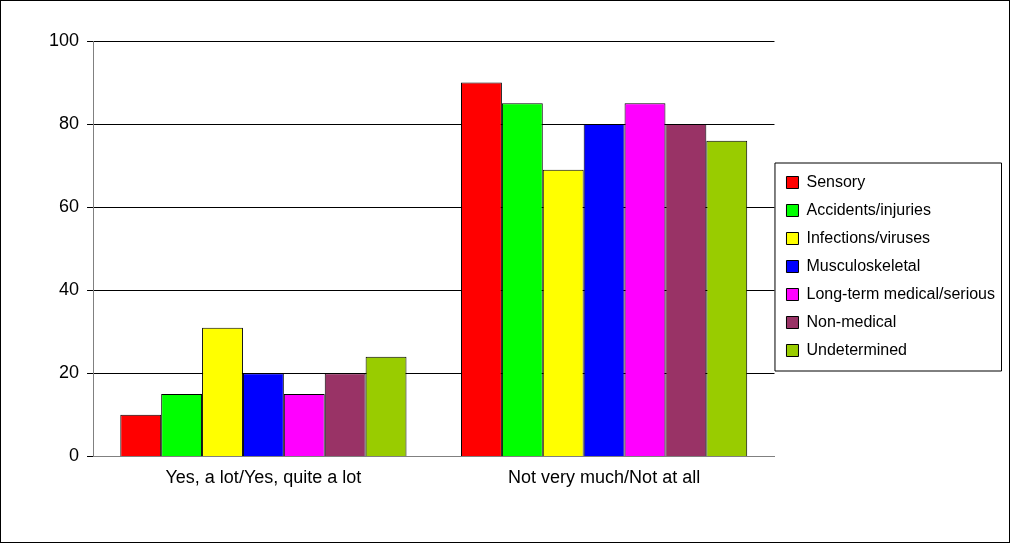 This screenshot has width=1010, height=543. I want to click on y-tick-label: 40, so click(69, 289).